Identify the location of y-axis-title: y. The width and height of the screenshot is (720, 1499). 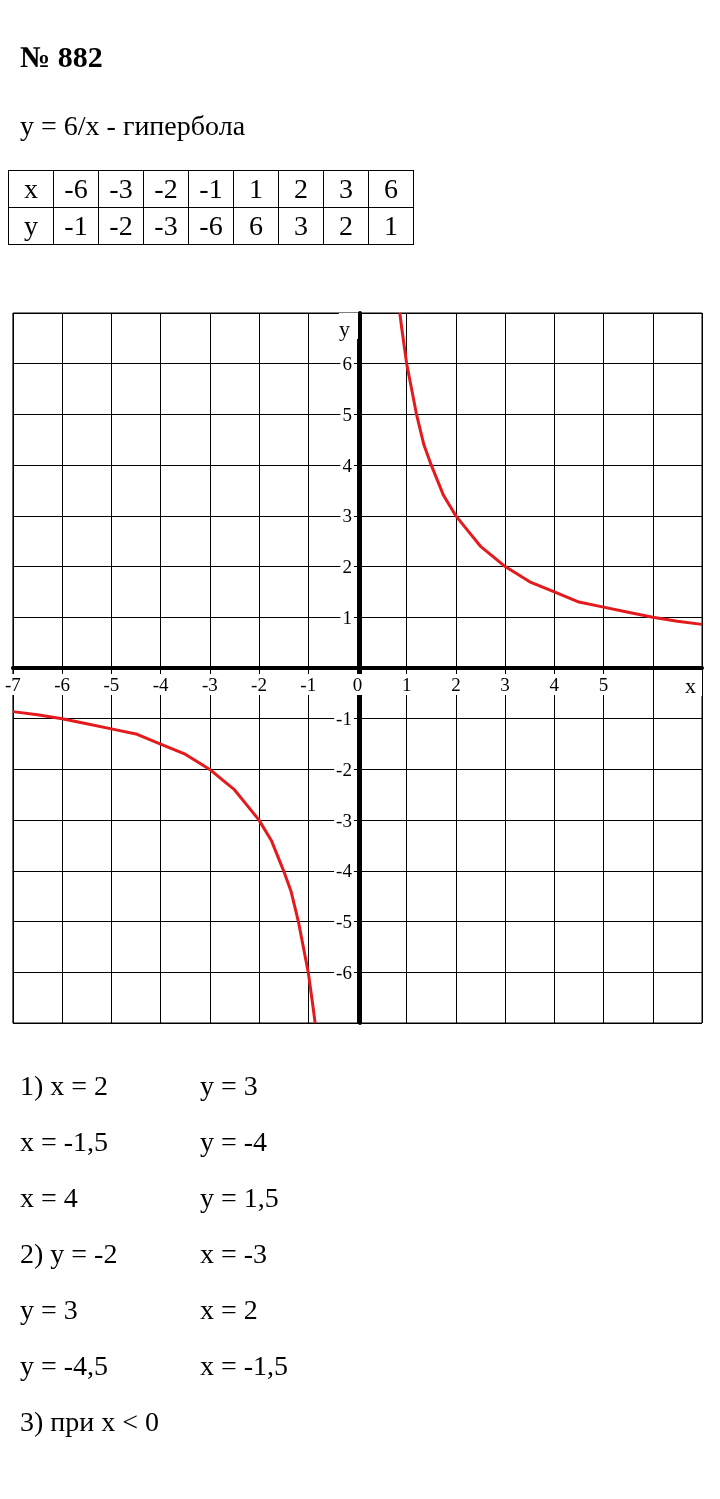
(344, 328).